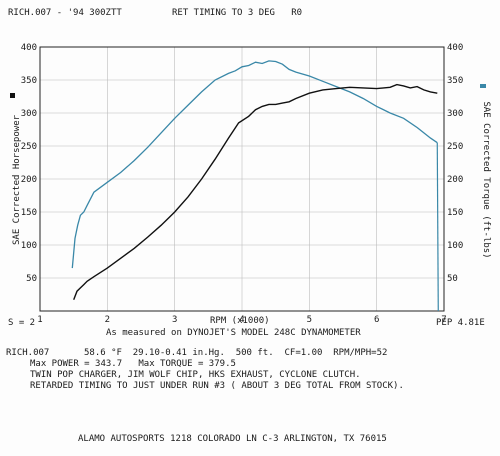 The width and height of the screenshot is (500, 456). I want to click on y-tick-label-right: 400, so click(455, 48).